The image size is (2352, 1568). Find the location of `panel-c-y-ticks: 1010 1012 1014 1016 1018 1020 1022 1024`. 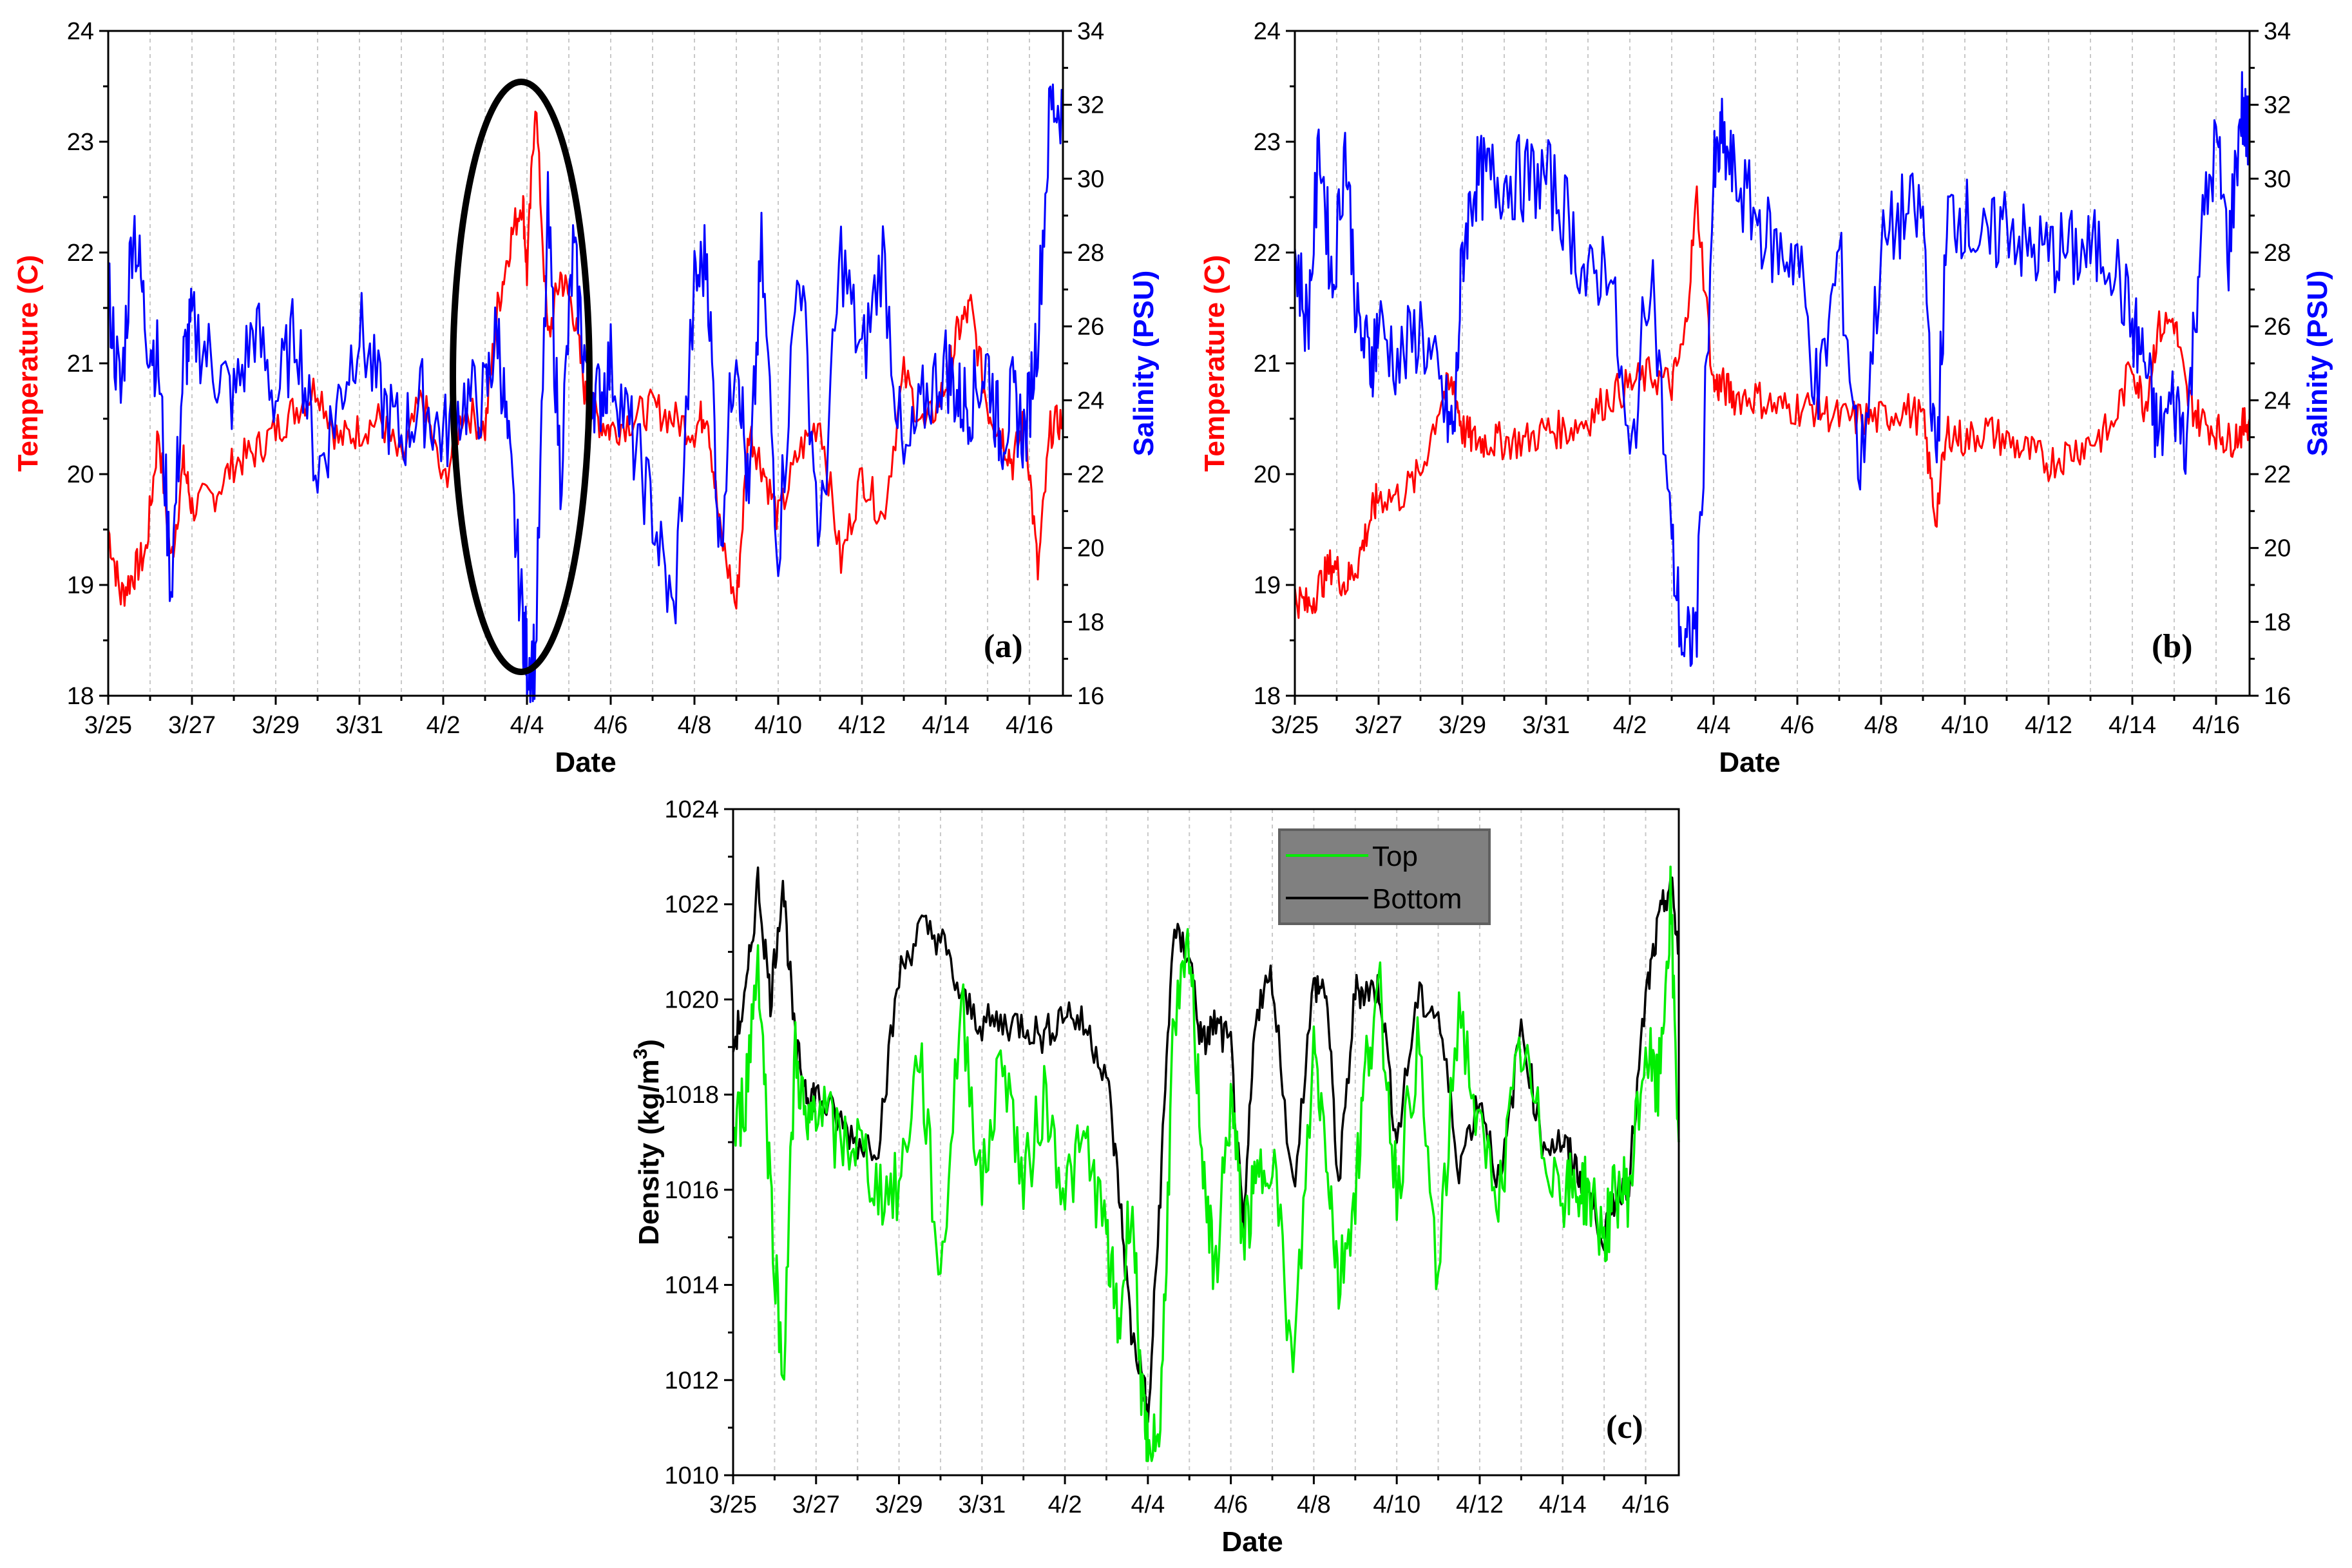

panel-c-y-ticks: 1010 1012 1014 1016 1018 1020 1022 1024 is located at coordinates (698, 1143).